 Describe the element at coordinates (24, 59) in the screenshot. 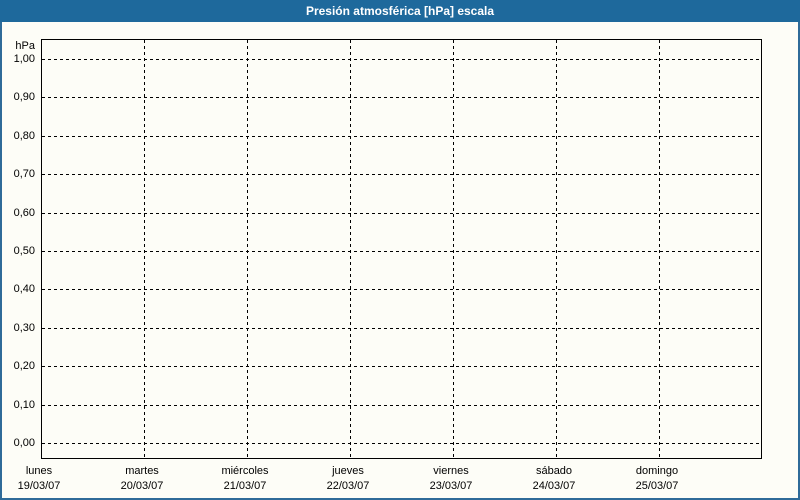

I see `y-tick-label: 1,00` at that location.